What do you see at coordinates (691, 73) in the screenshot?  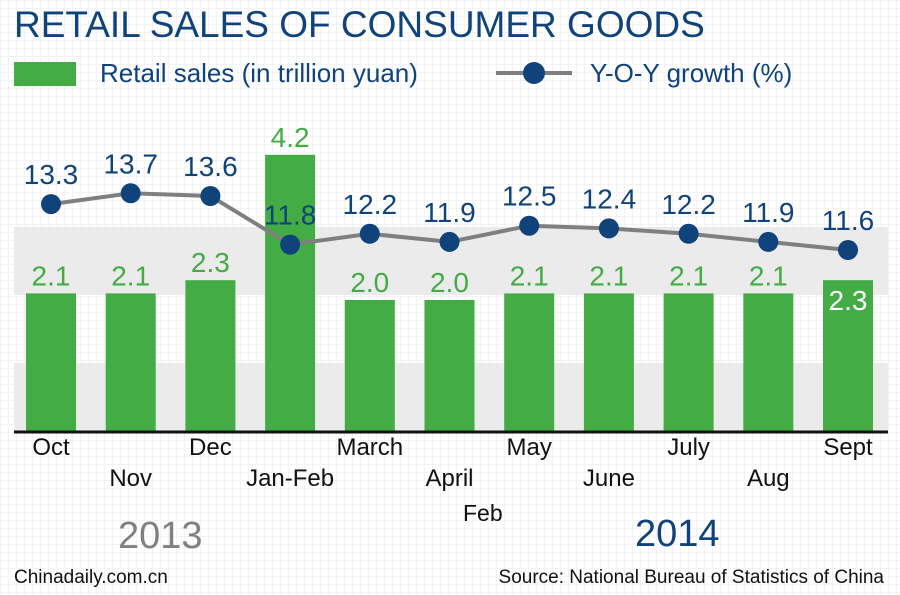 I see `legend-line-label: Y-O-Y growth (%)` at bounding box center [691, 73].